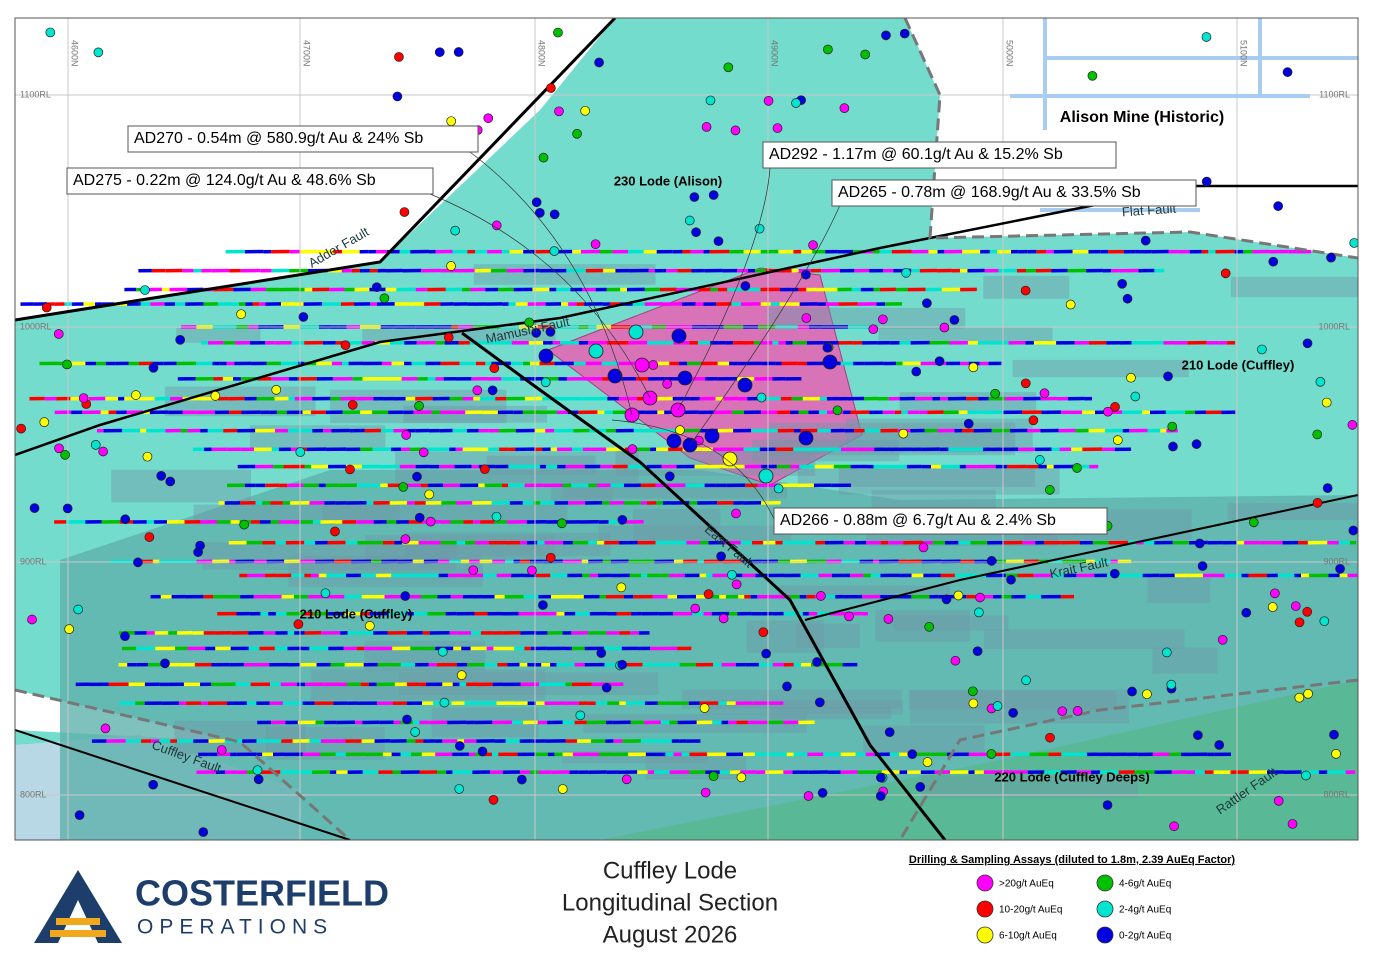  What do you see at coordinates (1244, 53) in the screenshot?
I see `grid-label: 5100N` at bounding box center [1244, 53].